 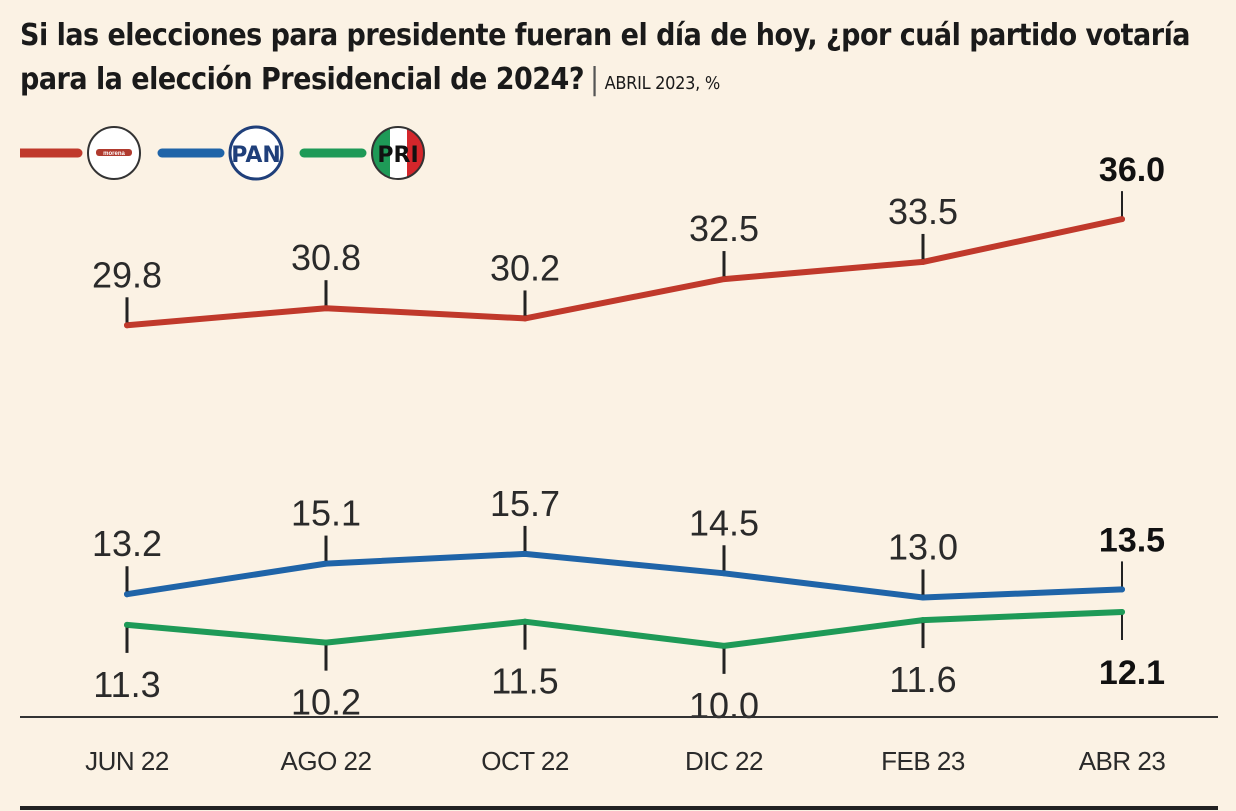 I want to click on data-label-pri-5: 12.1, so click(x=1132, y=673).